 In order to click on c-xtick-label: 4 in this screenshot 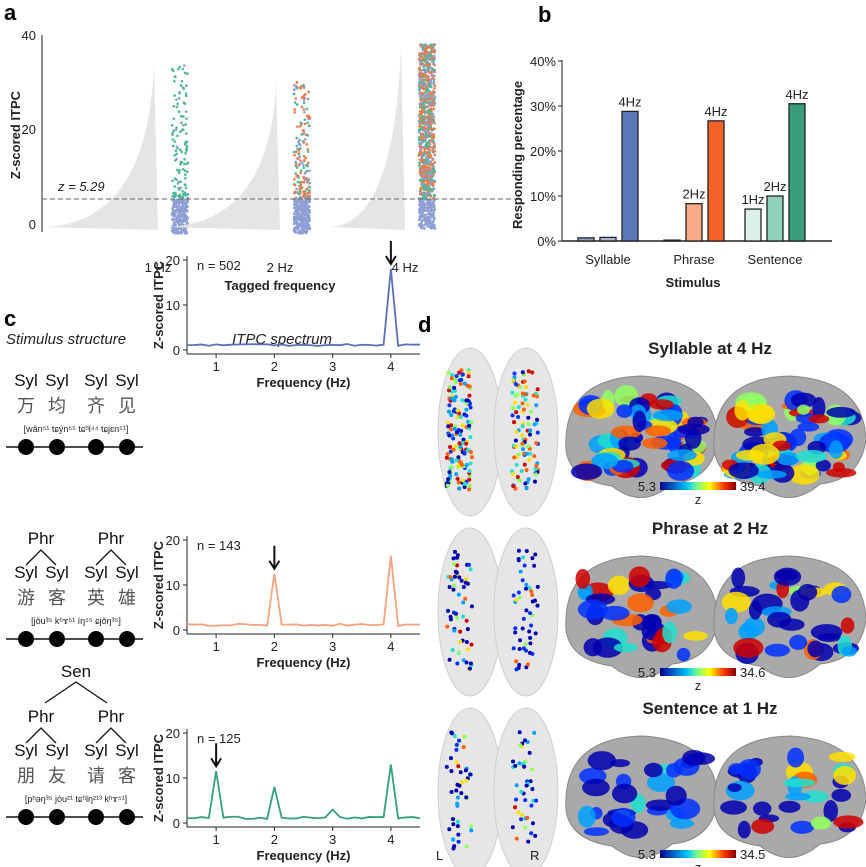, I will do `click(390, 366)`.